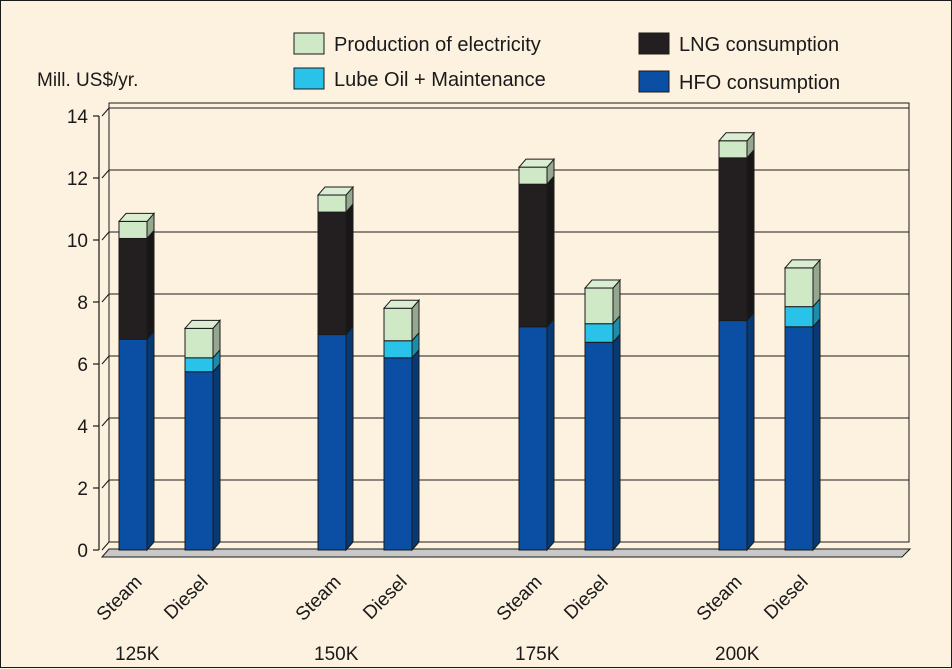  I want to click on bar-125K-diesel-production-of-electricity, so click(202, 339).